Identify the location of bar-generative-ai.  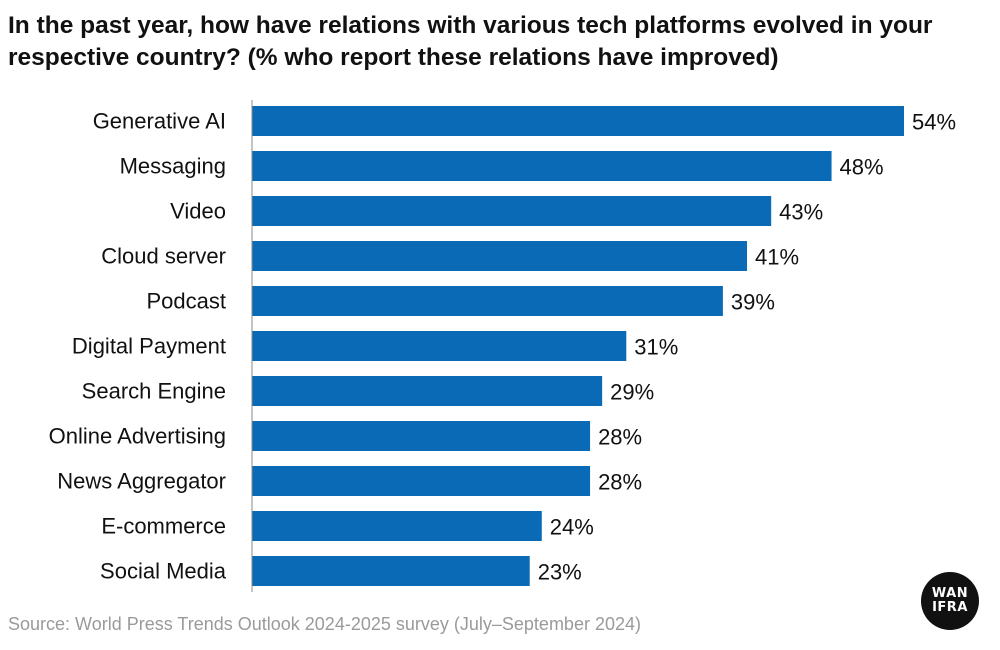
(578, 121).